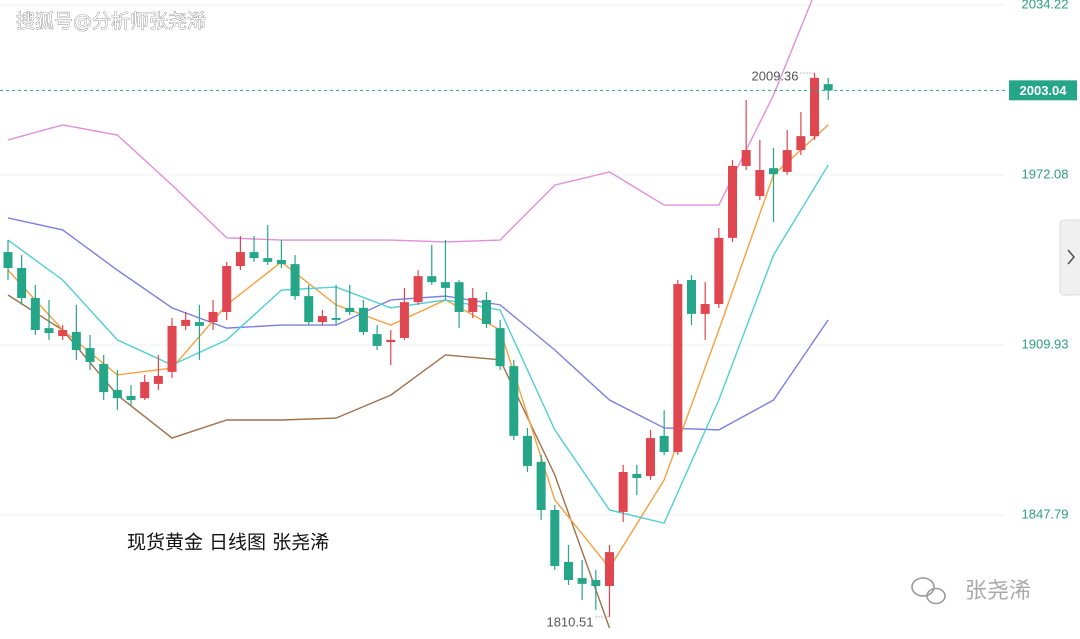 The image size is (1080, 639). Describe the element at coordinates (928, 591) in the screenshot. I see `wechat-icon` at that location.